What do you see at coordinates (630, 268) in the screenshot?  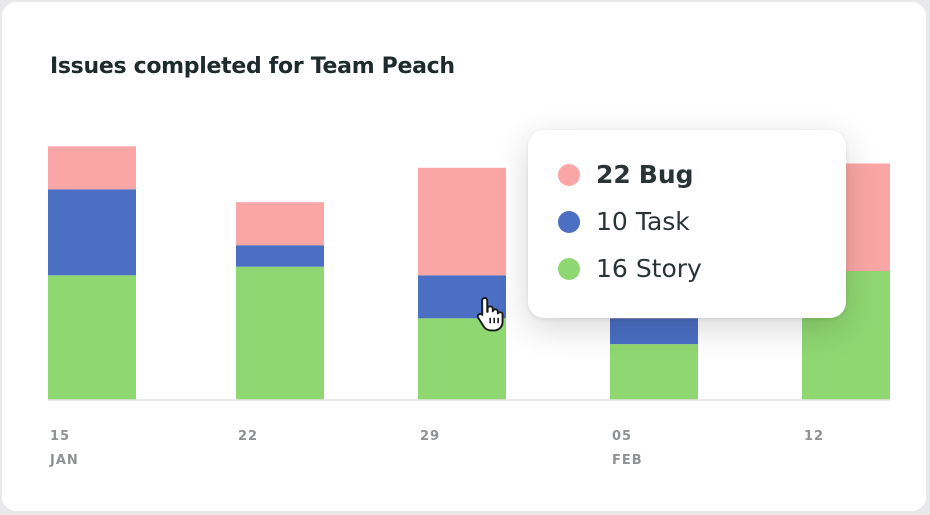 I see `tooltip-row-story: 16 Story` at bounding box center [630, 268].